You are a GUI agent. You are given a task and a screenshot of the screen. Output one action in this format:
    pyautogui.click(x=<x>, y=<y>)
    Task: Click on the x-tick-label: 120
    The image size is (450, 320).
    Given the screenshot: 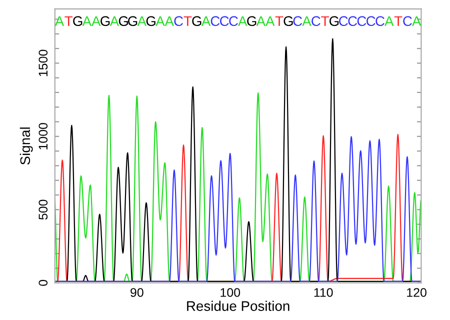 What is the action you would take?
    pyautogui.click(x=416, y=292)
    